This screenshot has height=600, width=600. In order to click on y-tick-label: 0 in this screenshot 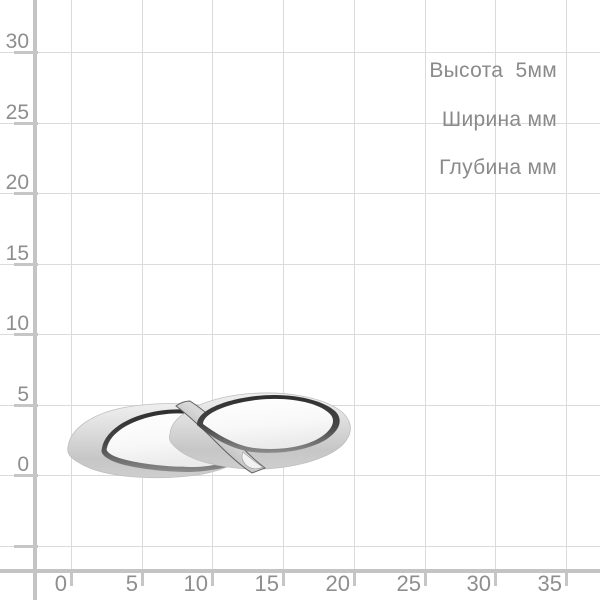, I will do `click(23, 464)`.